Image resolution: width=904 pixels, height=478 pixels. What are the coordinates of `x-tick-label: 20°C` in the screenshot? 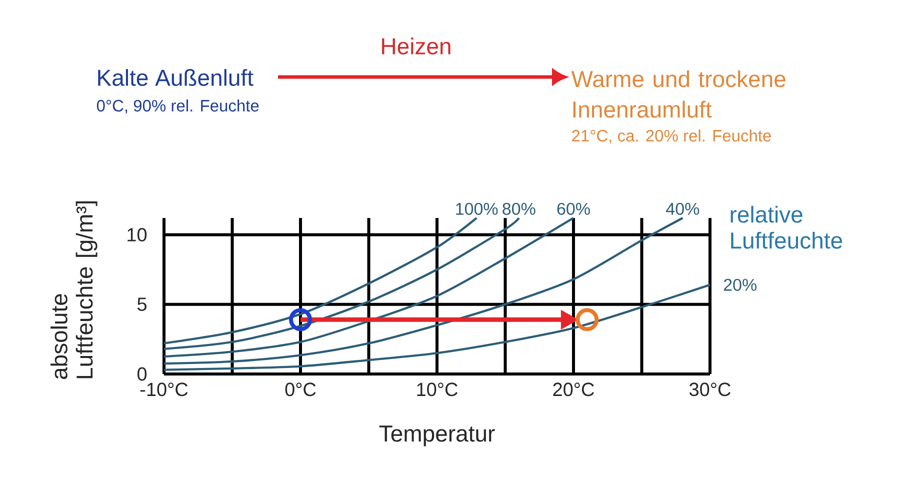 It's located at (573, 389).